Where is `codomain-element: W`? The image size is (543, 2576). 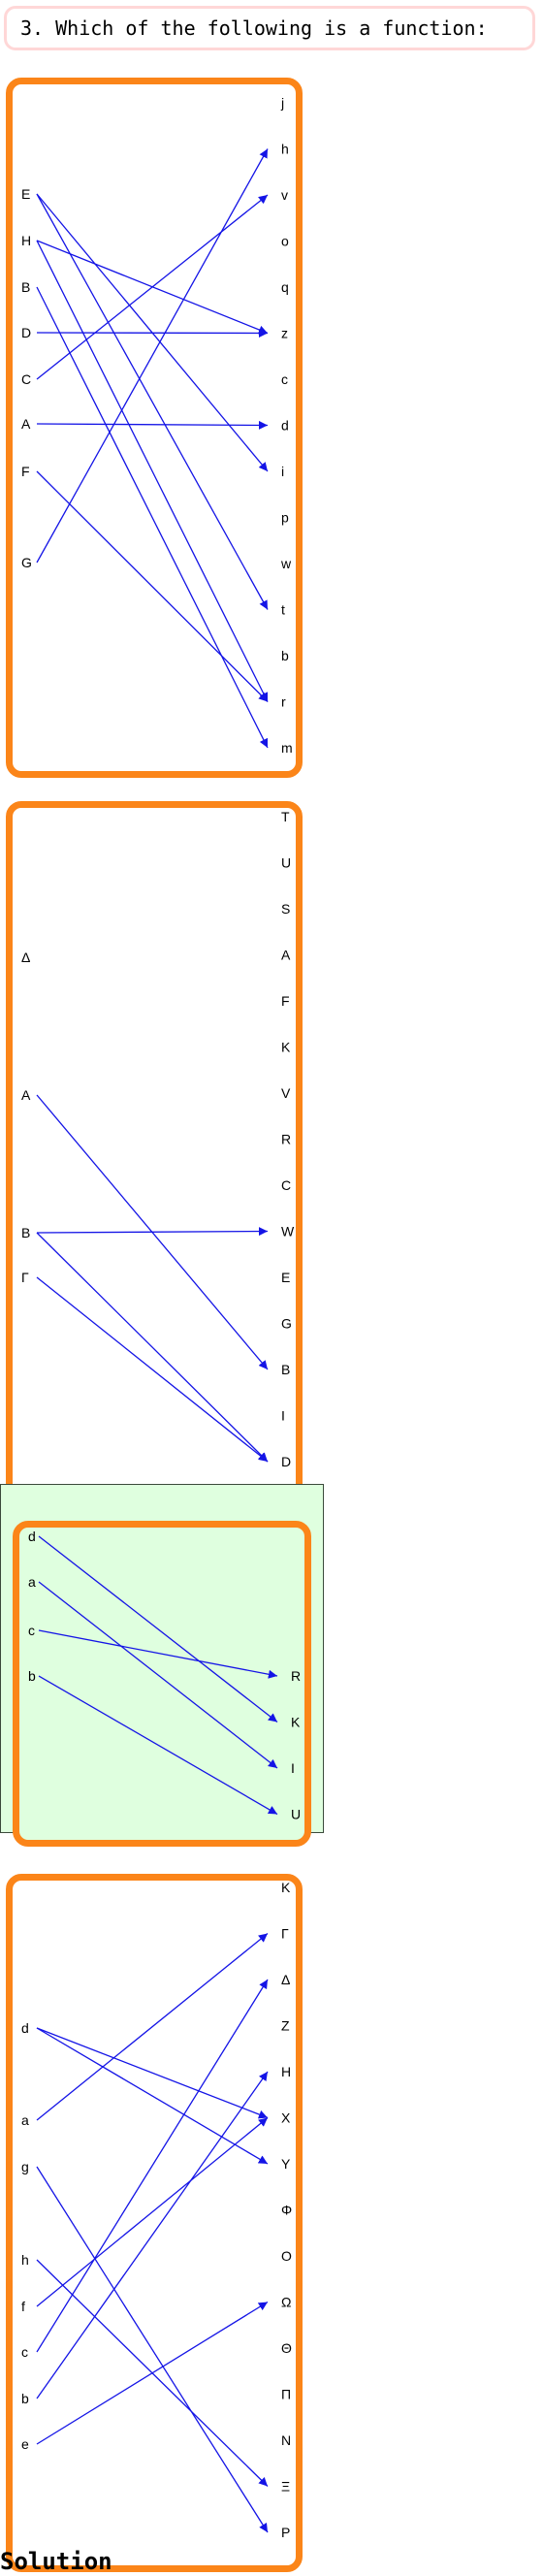
codomain-element: W is located at coordinates (288, 1232).